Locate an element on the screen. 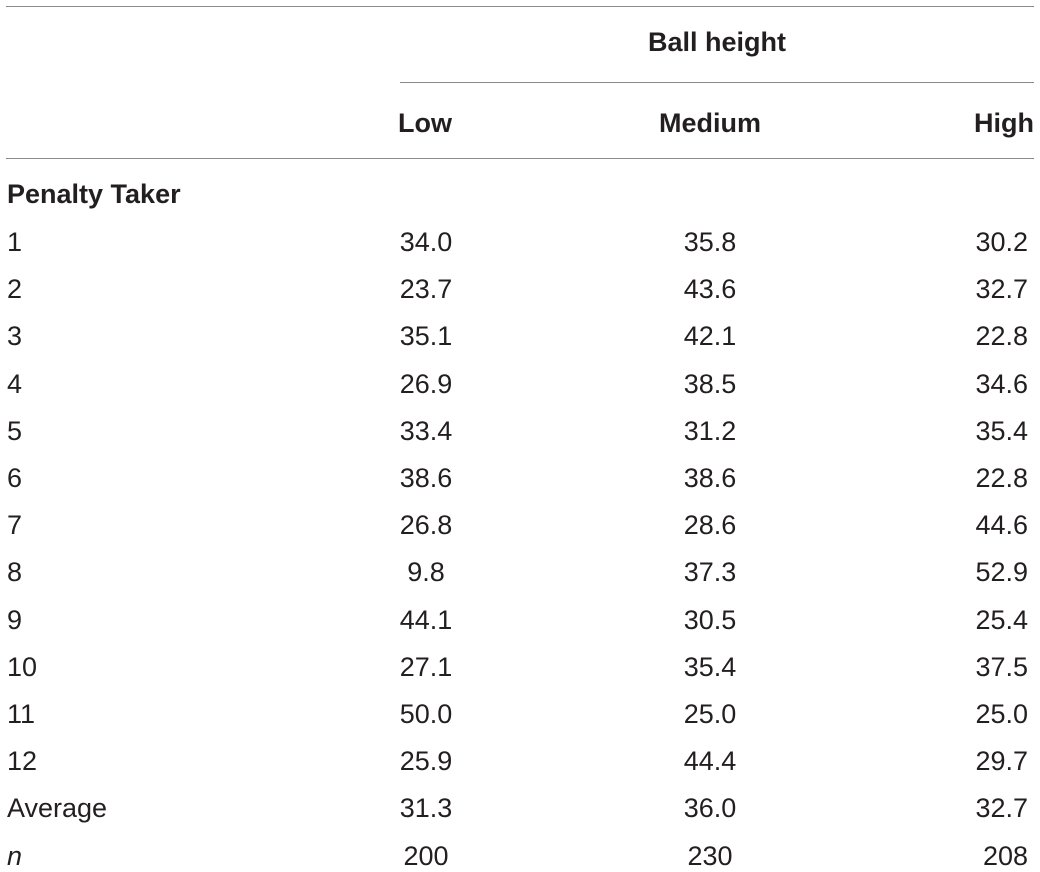  row-label: 10 is located at coordinates (22, 667).